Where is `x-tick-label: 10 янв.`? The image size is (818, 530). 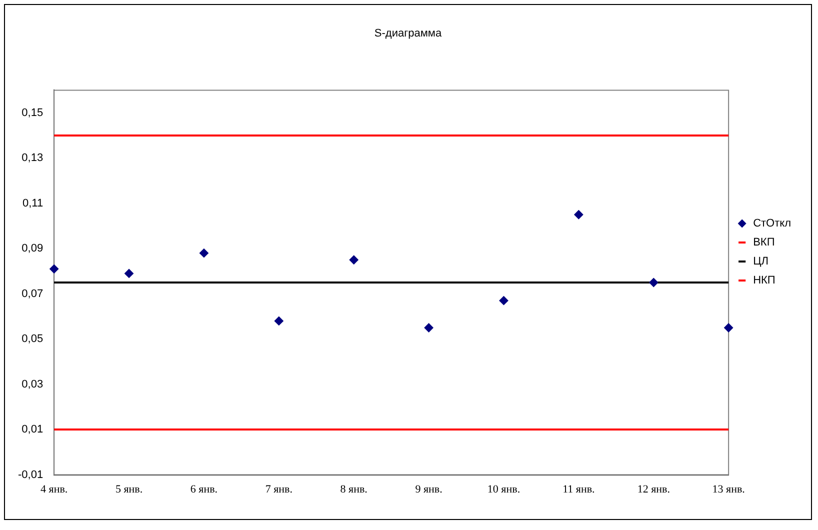
x-tick-label: 10 янв. is located at coordinates (503, 489).